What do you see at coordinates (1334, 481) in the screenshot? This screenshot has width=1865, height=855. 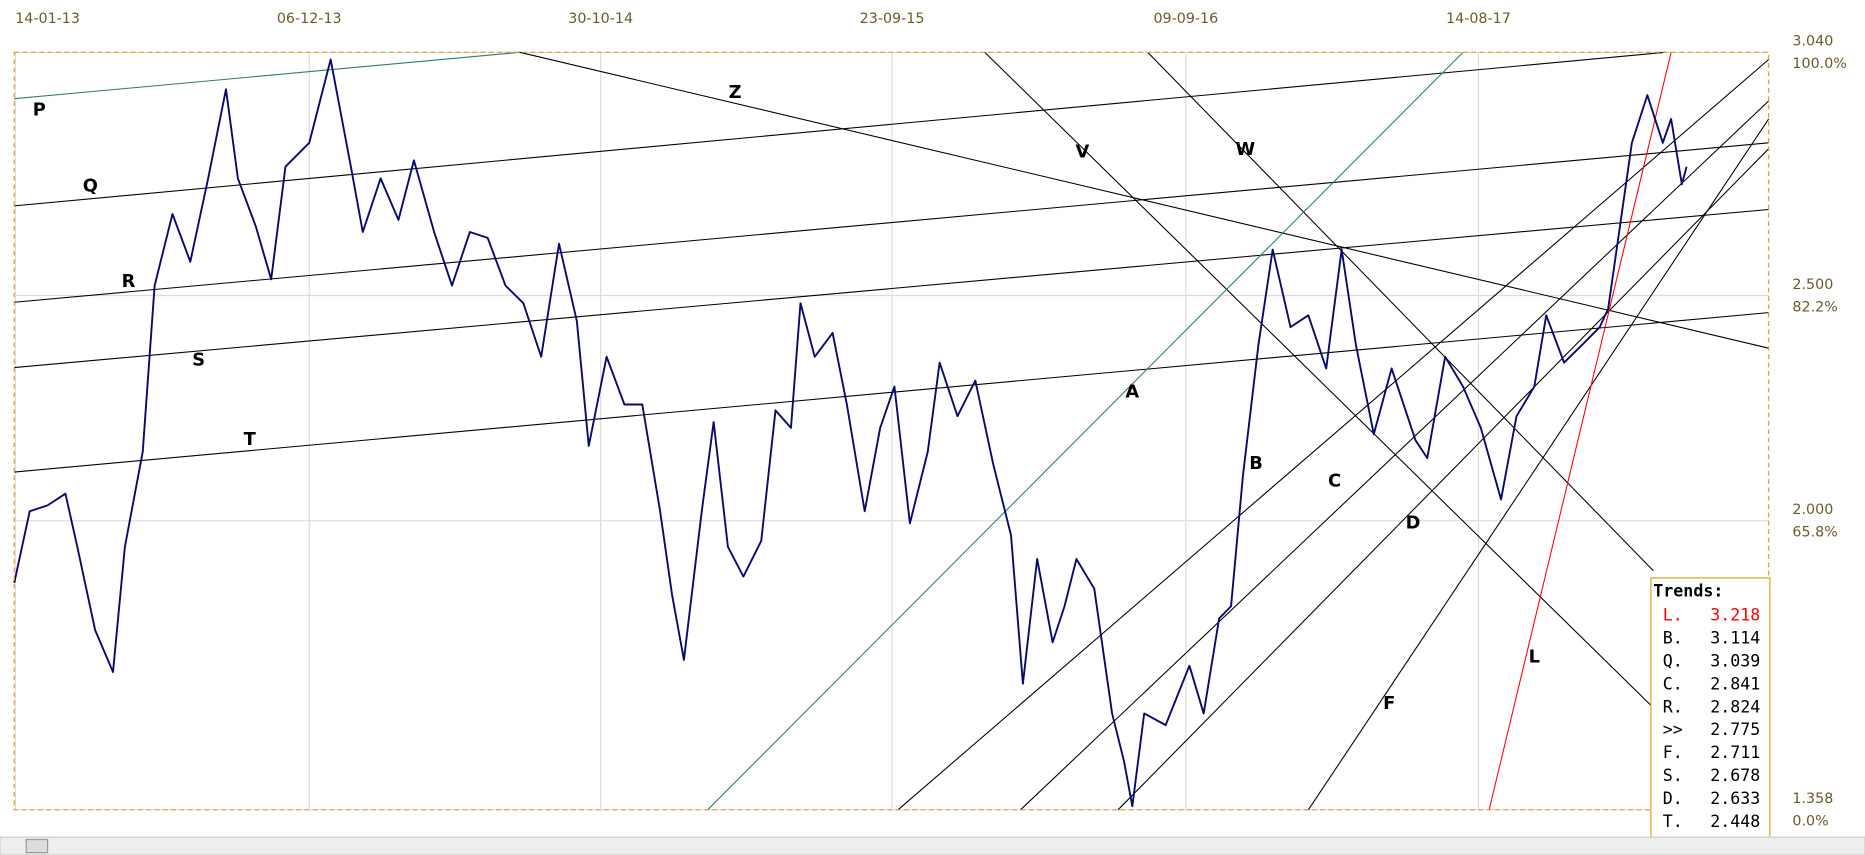 I see `trendline-label: C` at bounding box center [1334, 481].